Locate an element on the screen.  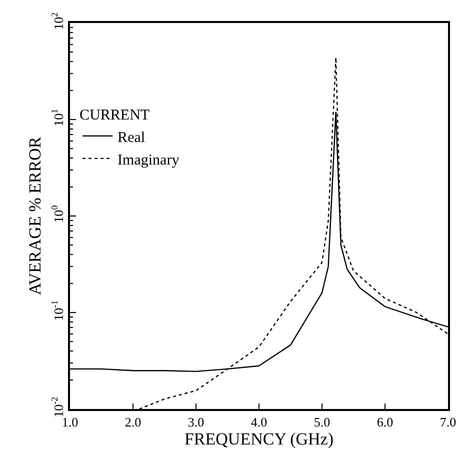
x-tick-label: 7.0 is located at coordinates (448, 422).